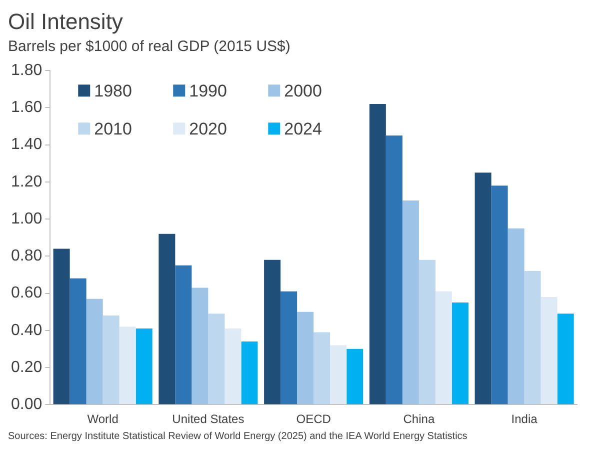  Describe the element at coordinates (113, 128) in the screenshot. I see `legend-label: 2010` at that location.